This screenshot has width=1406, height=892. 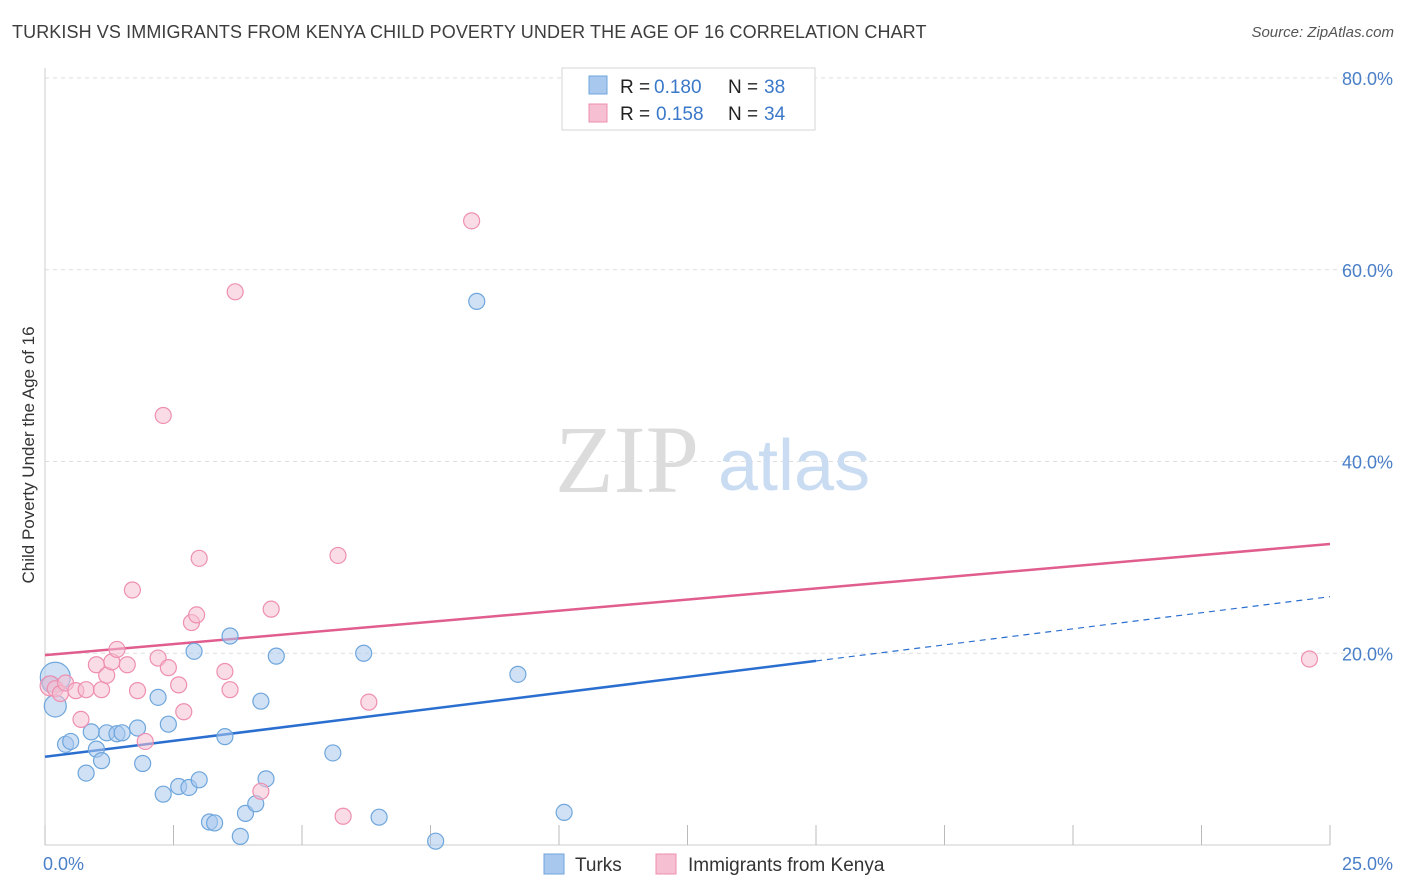 What do you see at coordinates (687, 599) in the screenshot?
I see `trend-line-kenya` at bounding box center [687, 599].